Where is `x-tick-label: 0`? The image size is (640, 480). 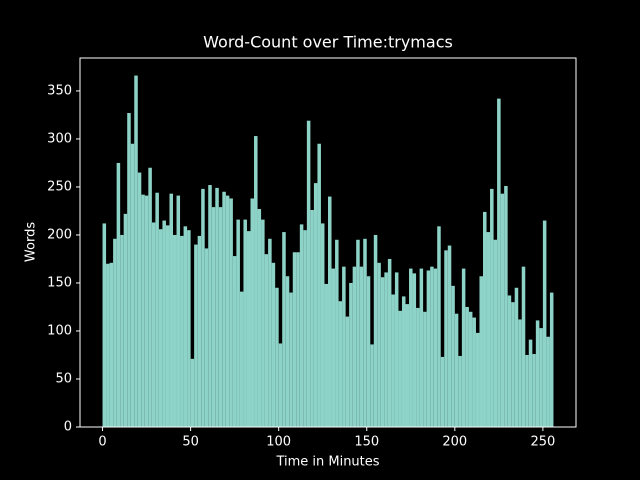
x-tick-label: 0 is located at coordinates (102, 442).